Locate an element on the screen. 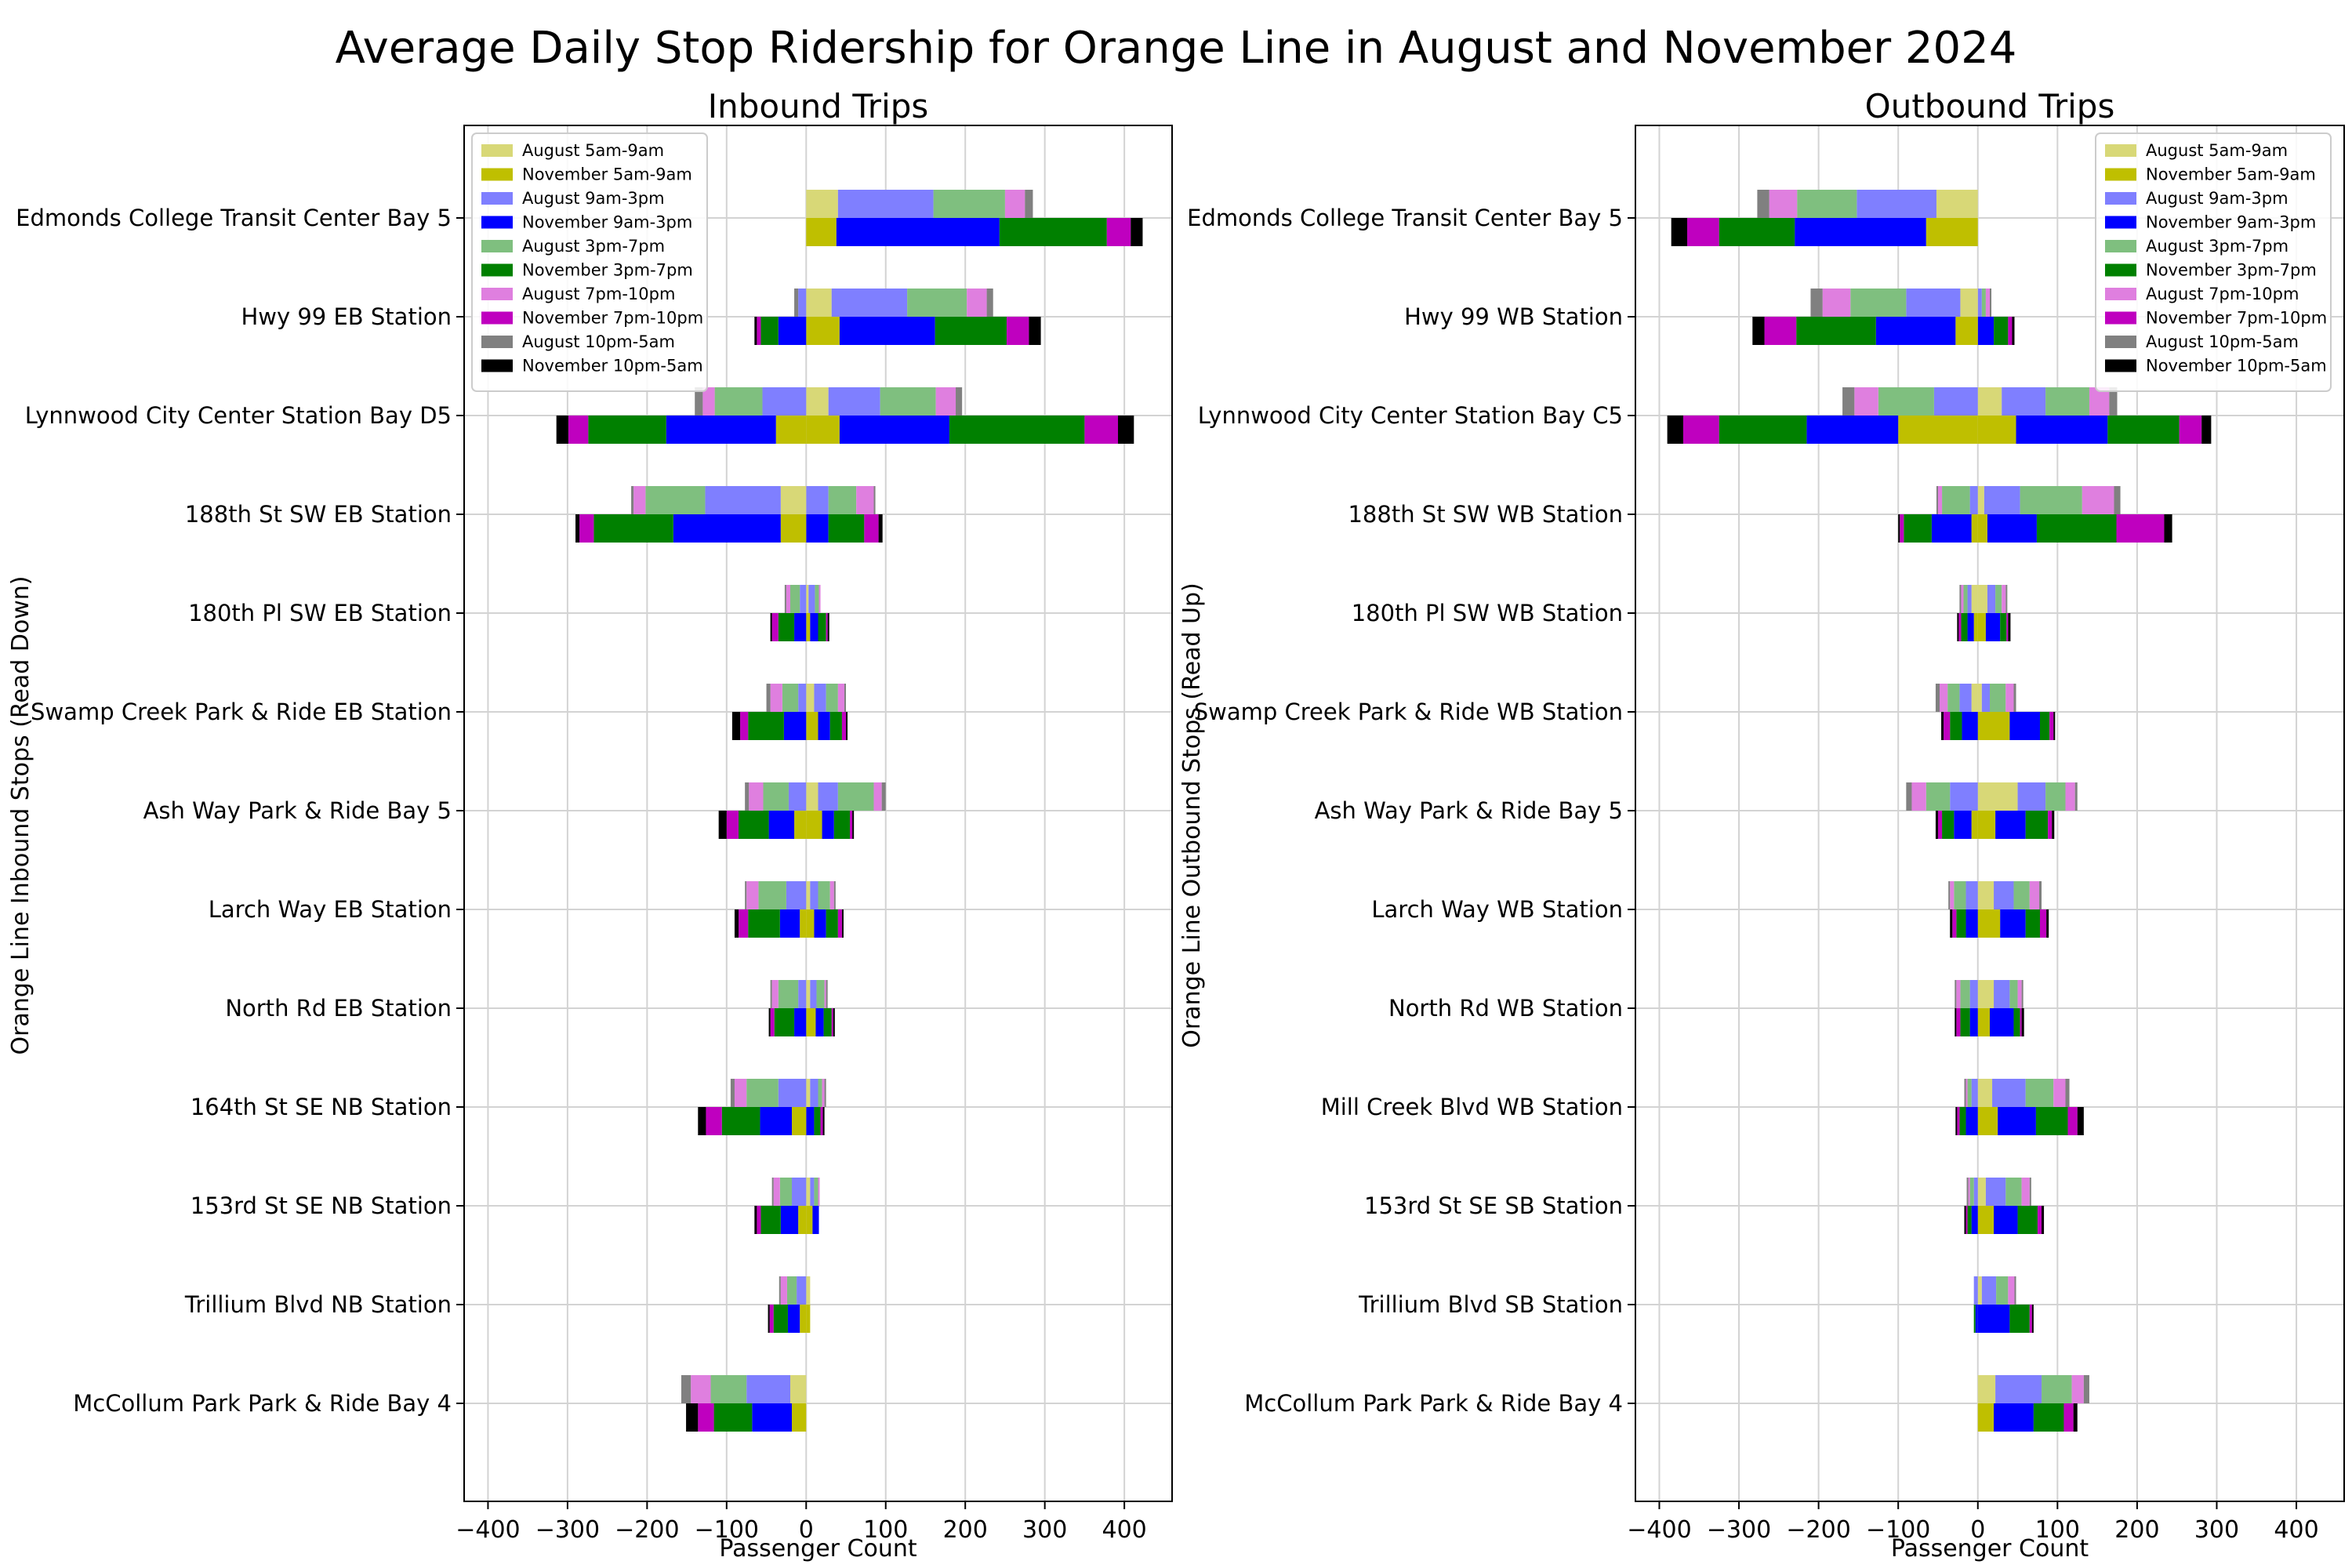 Image resolution: width=2352 pixels, height=1568 pixels. x-tick-label: 200 is located at coordinates (2136, 1530).